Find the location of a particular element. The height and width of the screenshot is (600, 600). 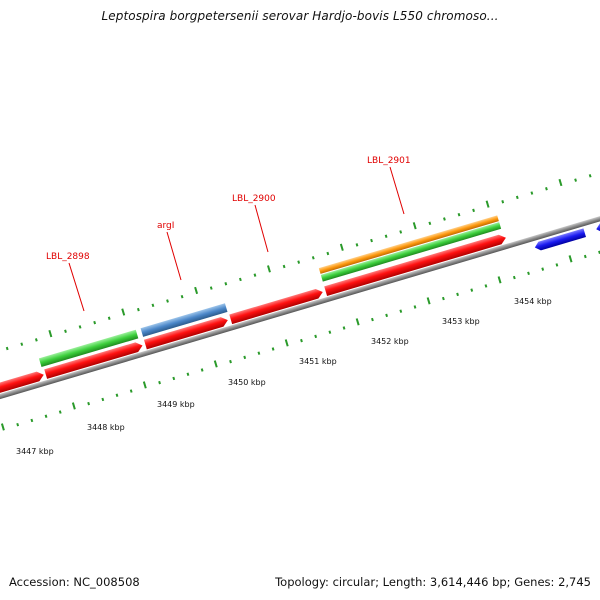

accession-text: Accession: NC_008508 is located at coordinates (74, 582).